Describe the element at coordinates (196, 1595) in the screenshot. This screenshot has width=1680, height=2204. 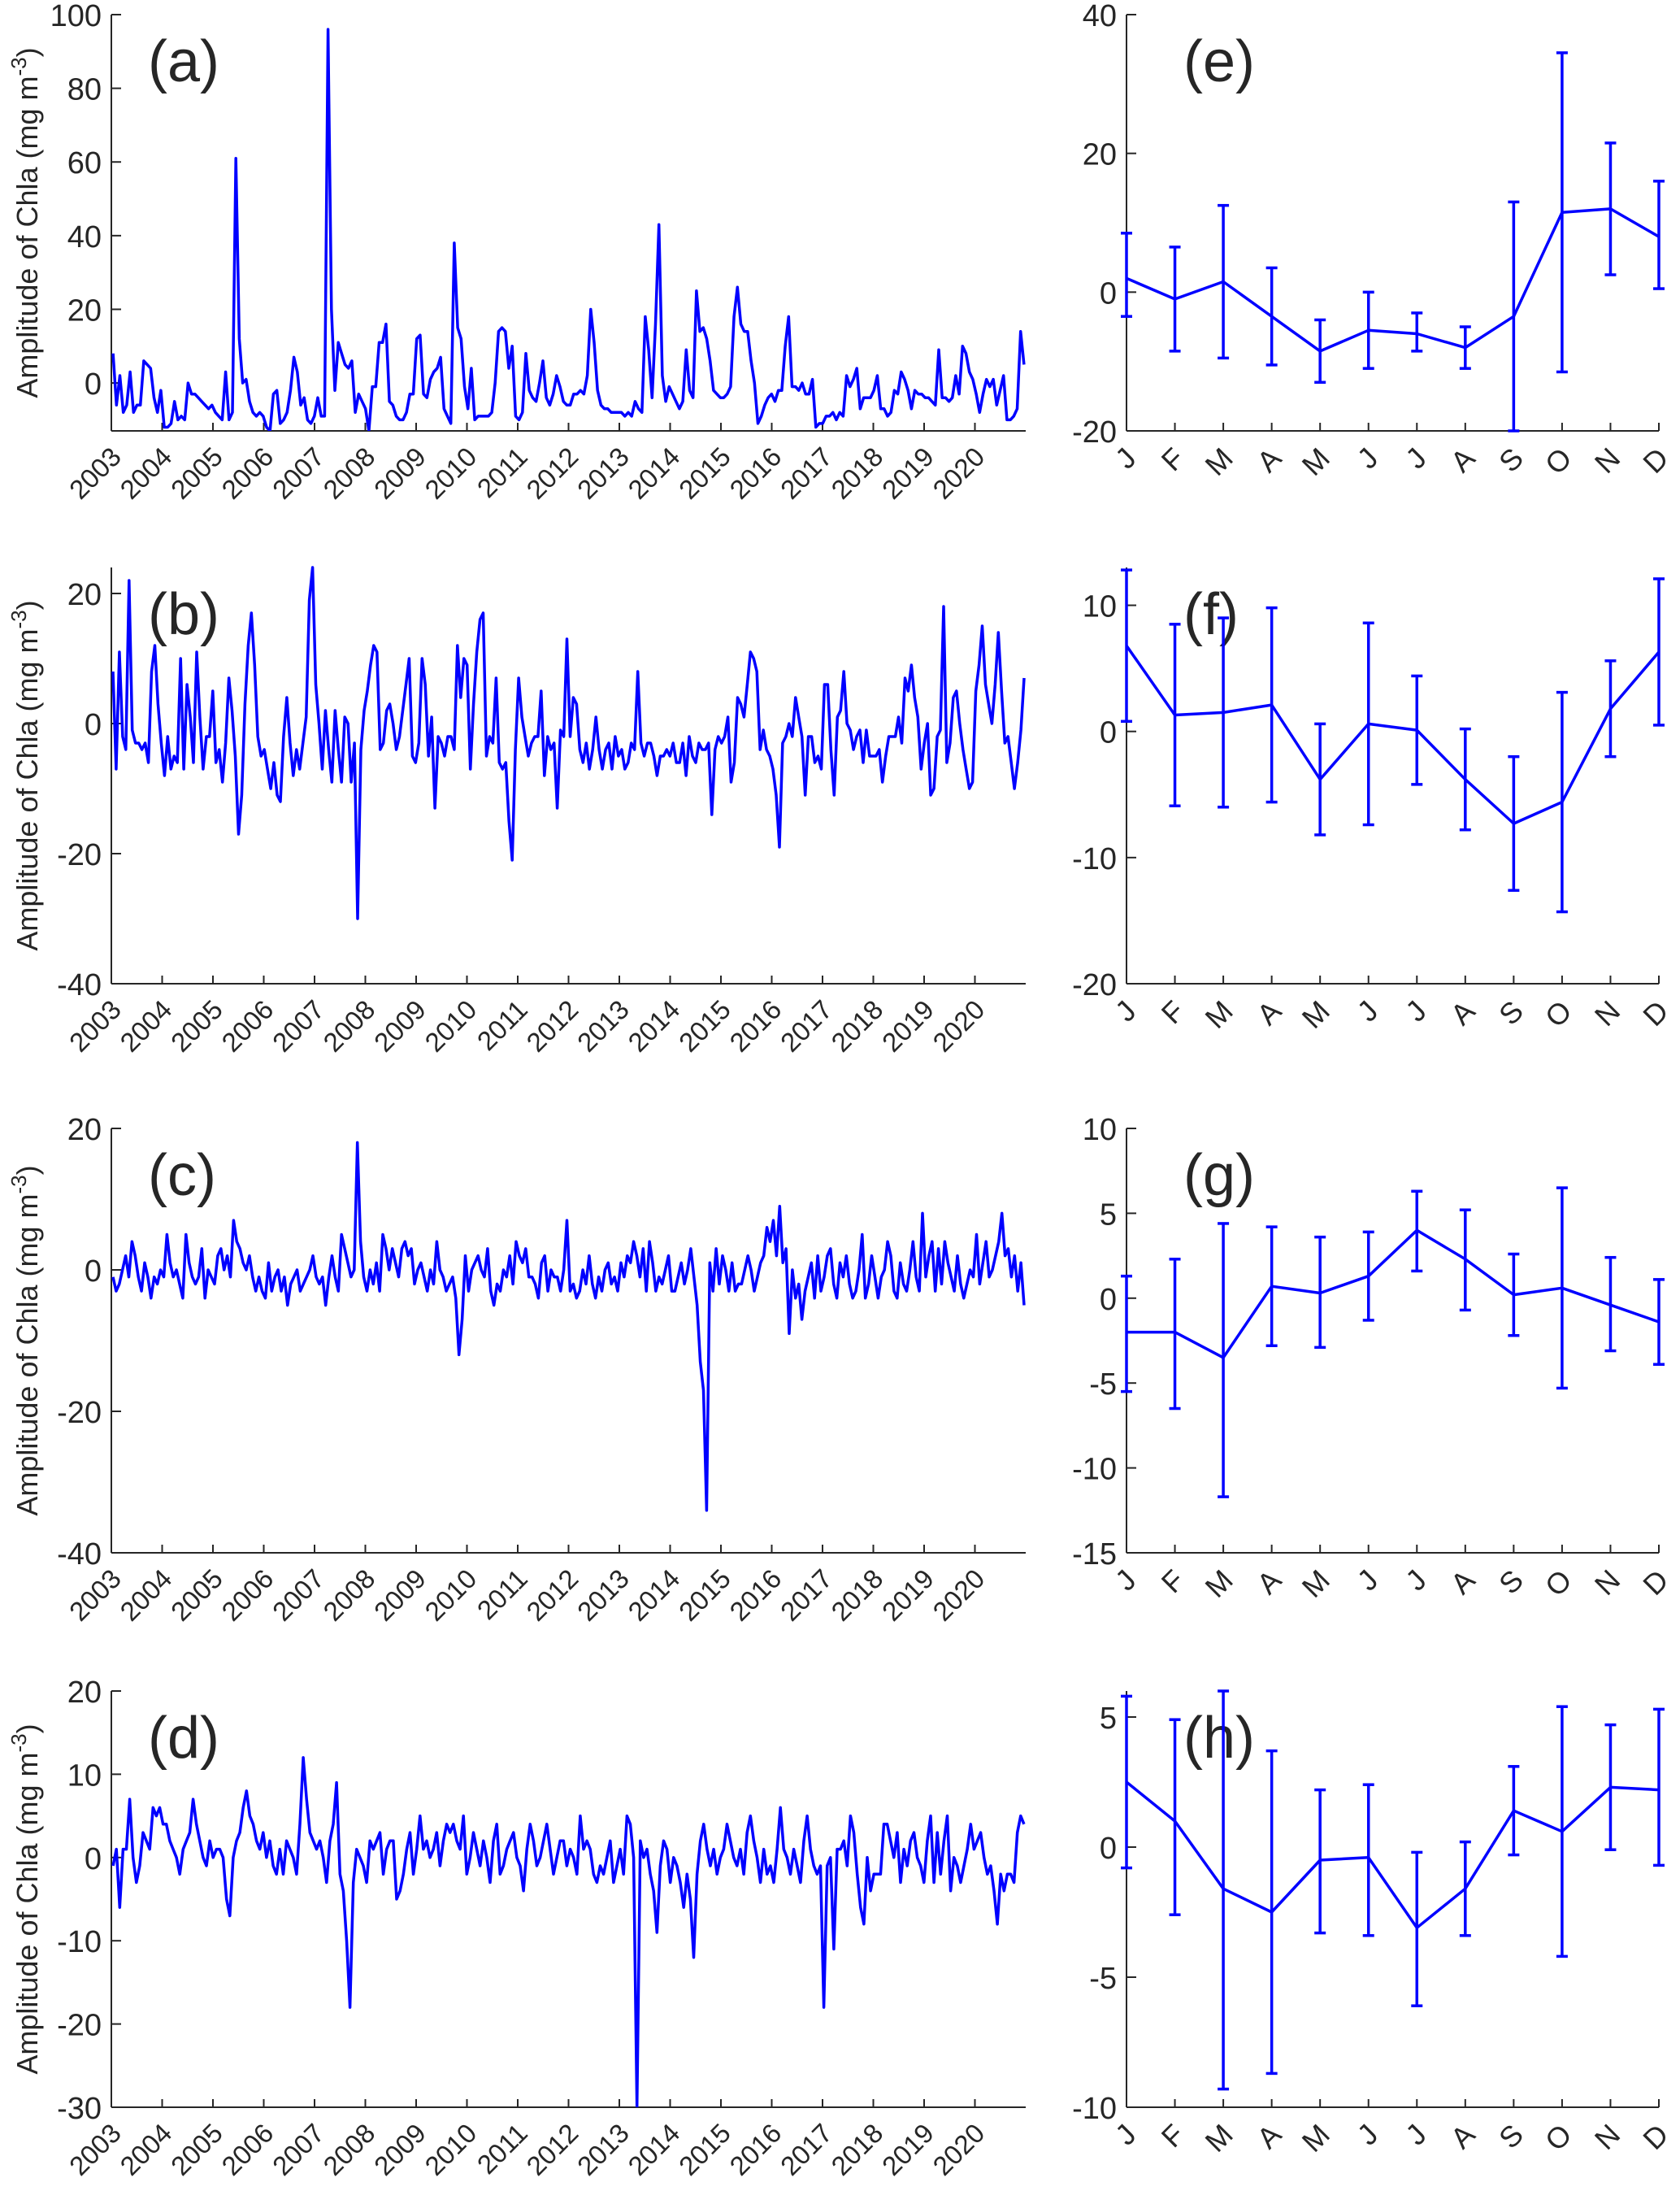
I see `panel-c-year-label: 2005` at that location.